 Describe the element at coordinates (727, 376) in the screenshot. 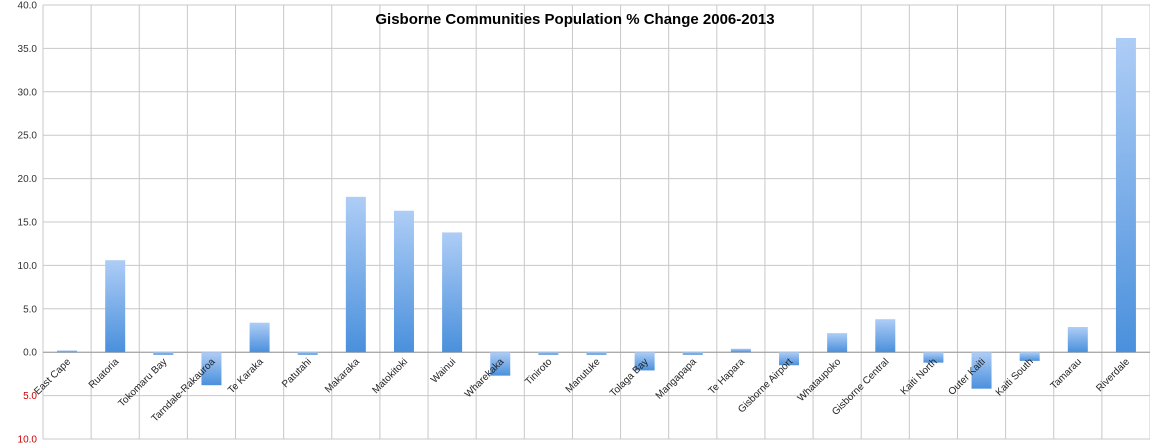

I see `x-category-label: Te Hapara` at that location.